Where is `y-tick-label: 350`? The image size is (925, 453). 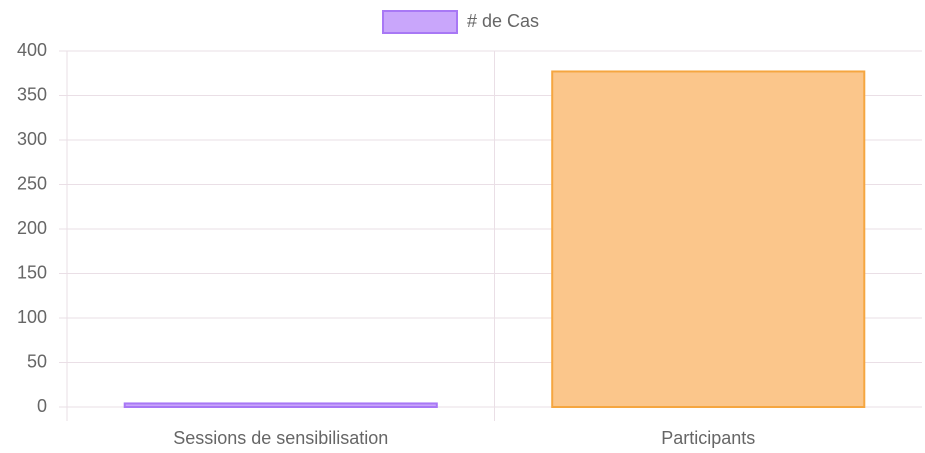 y-tick-label: 350 is located at coordinates (32, 94).